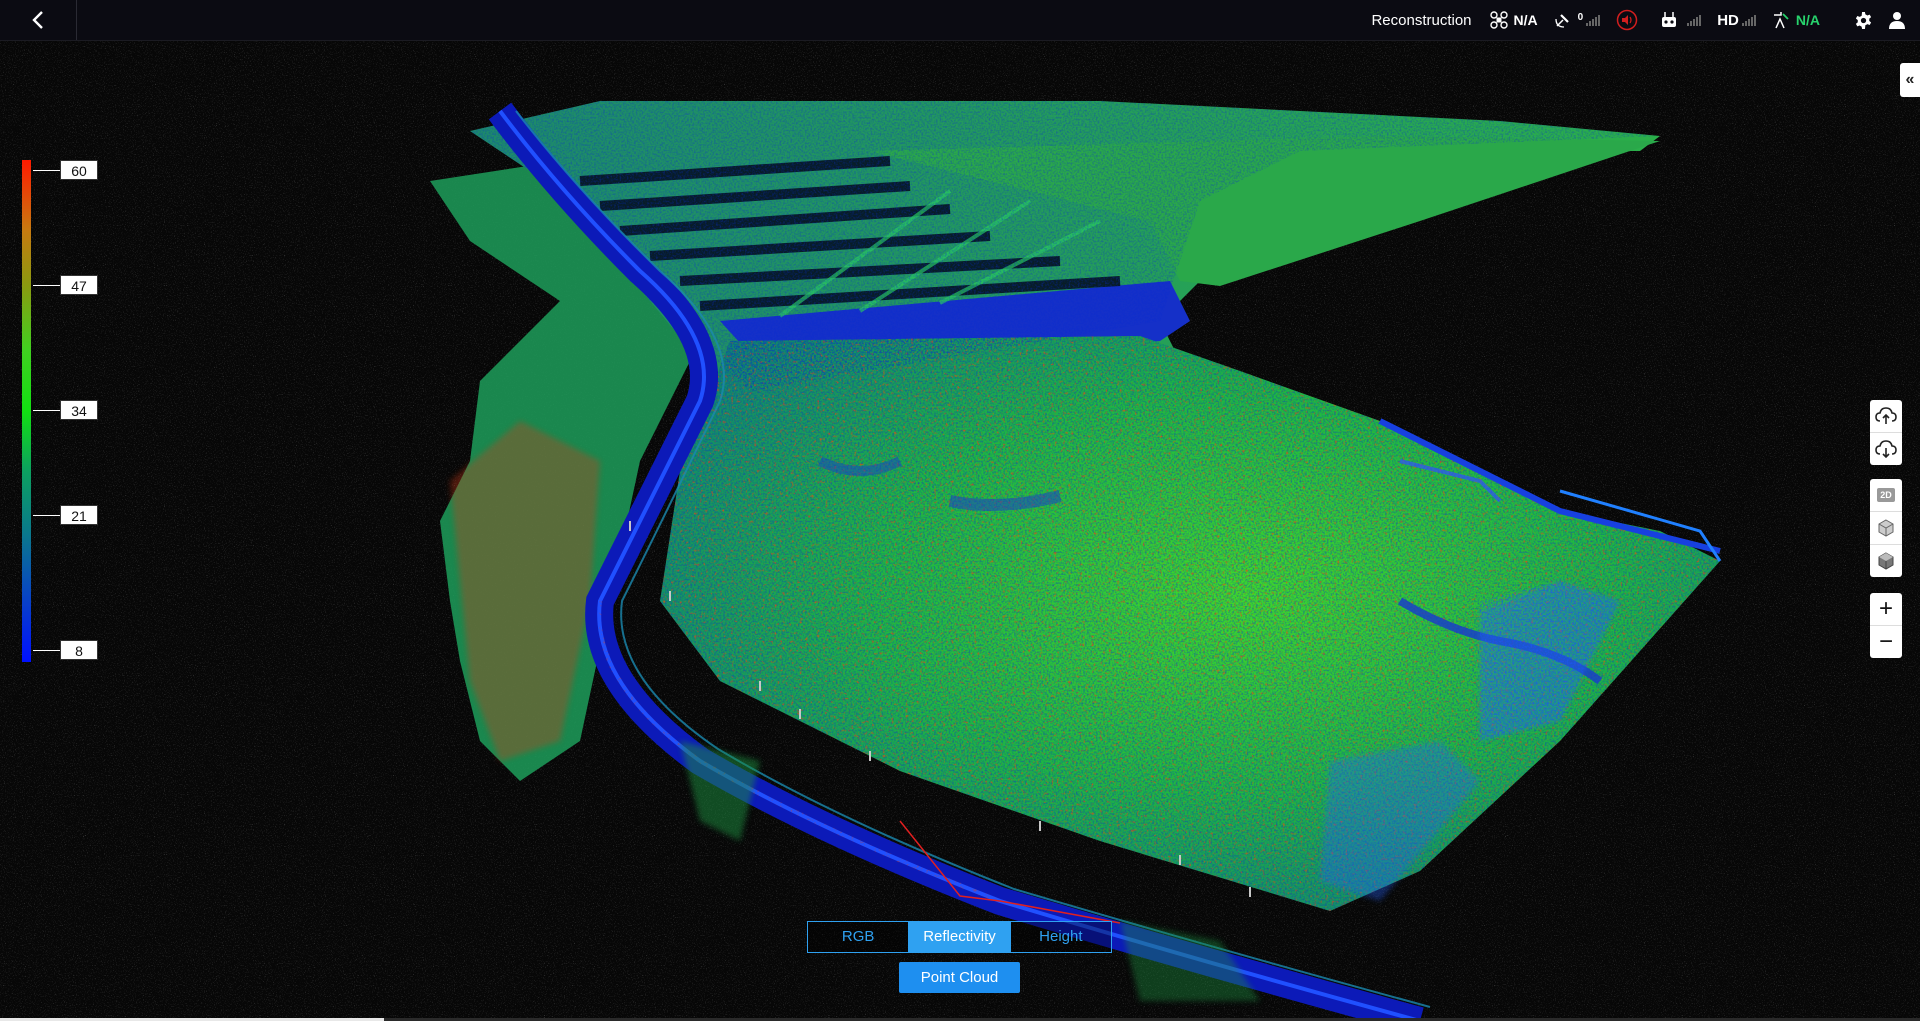 The width and height of the screenshot is (1920, 1021). What do you see at coordinates (1525, 20) in the screenshot?
I see `drone-status-value: N/A` at bounding box center [1525, 20].